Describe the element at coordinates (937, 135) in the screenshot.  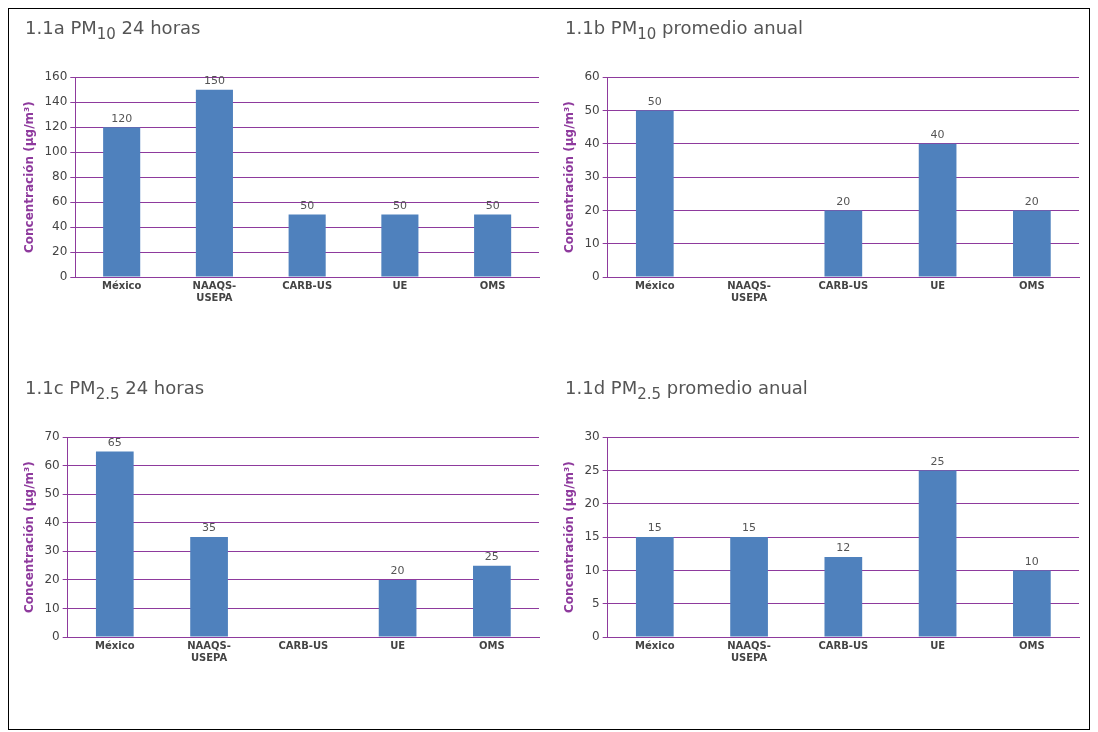
I see `data-label: 40` at that location.